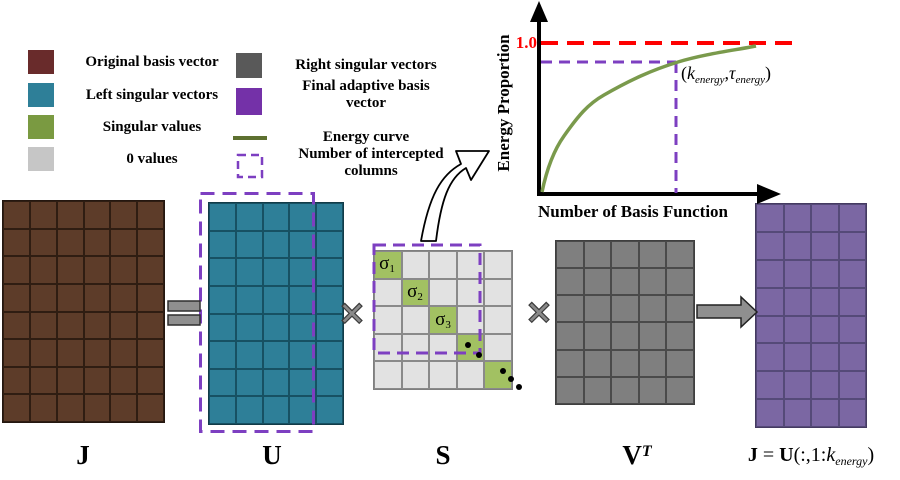 This screenshot has height=480, width=900. What do you see at coordinates (366, 95) in the screenshot?
I see `legend-label-final-adaptive: Final adaptive basis vector` at bounding box center [366, 95].